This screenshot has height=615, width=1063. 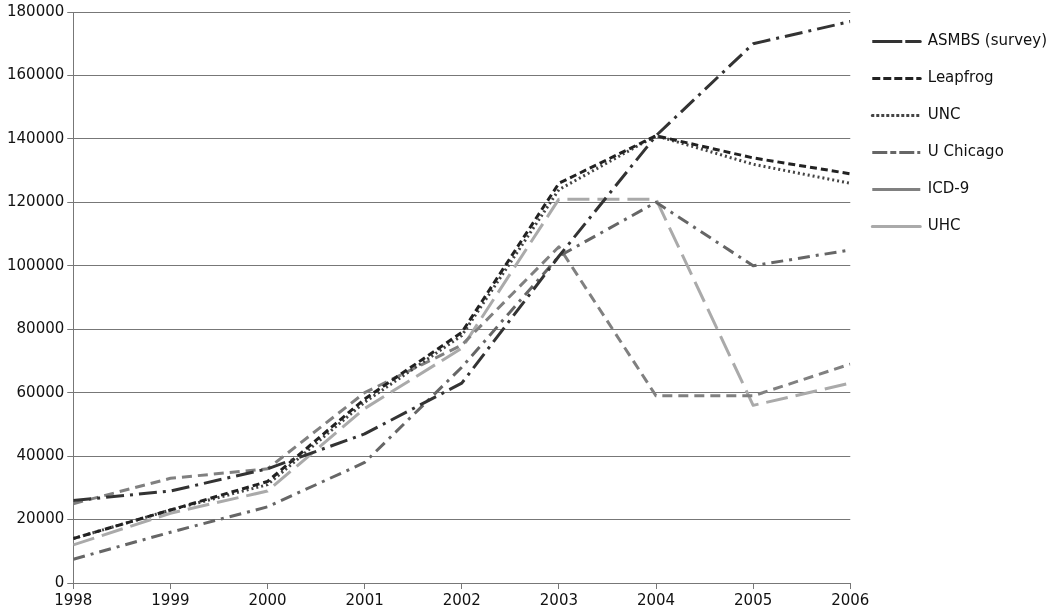 What do you see at coordinates (36, 74) in the screenshot?
I see `y-tick-label: 160000` at bounding box center [36, 74].